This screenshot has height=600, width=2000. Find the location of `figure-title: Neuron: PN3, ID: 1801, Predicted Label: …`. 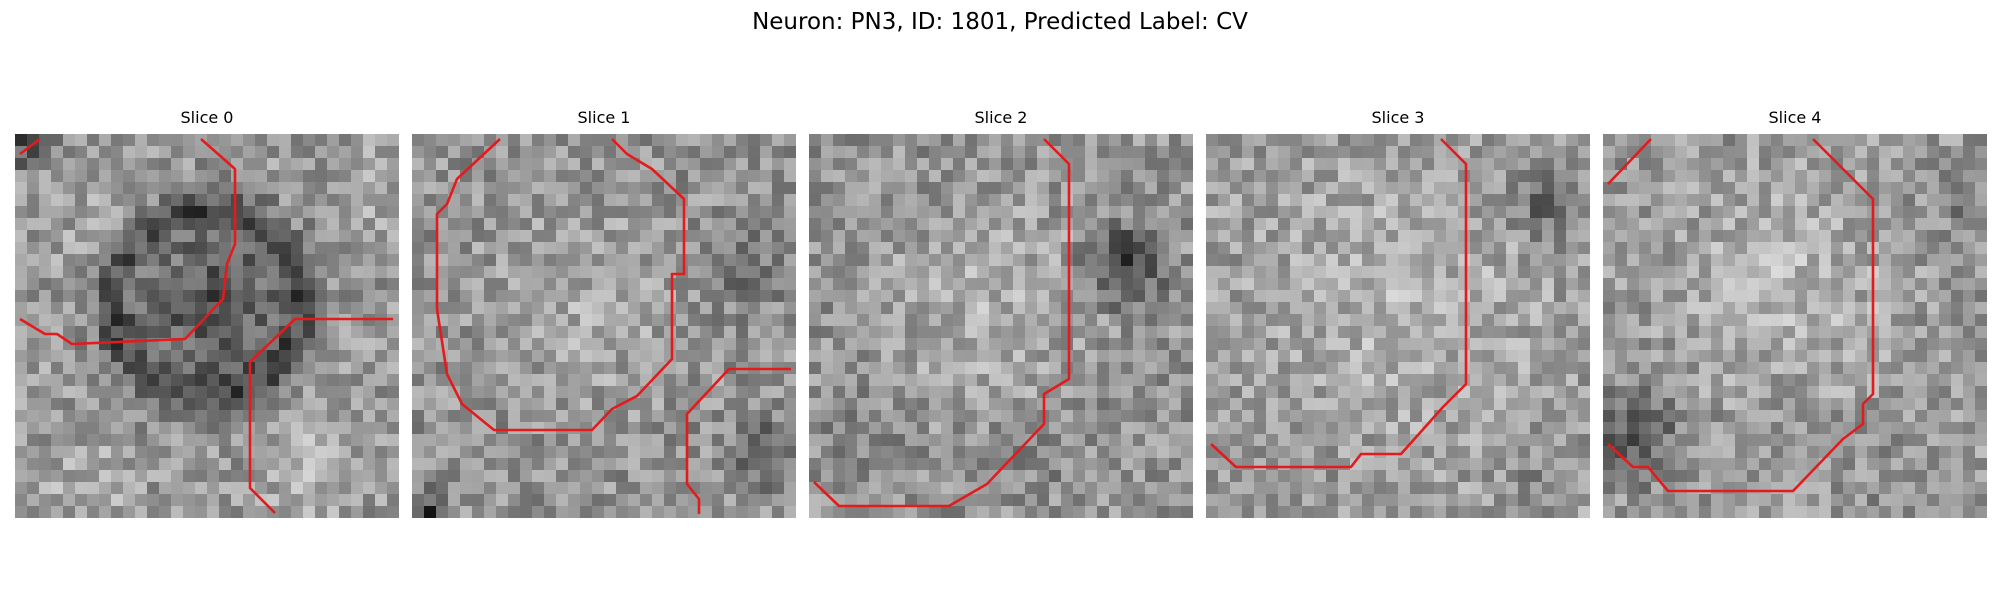

figure-title: Neuron: PN3, ID: 1801, Predicted Label: … is located at coordinates (1000, 22).